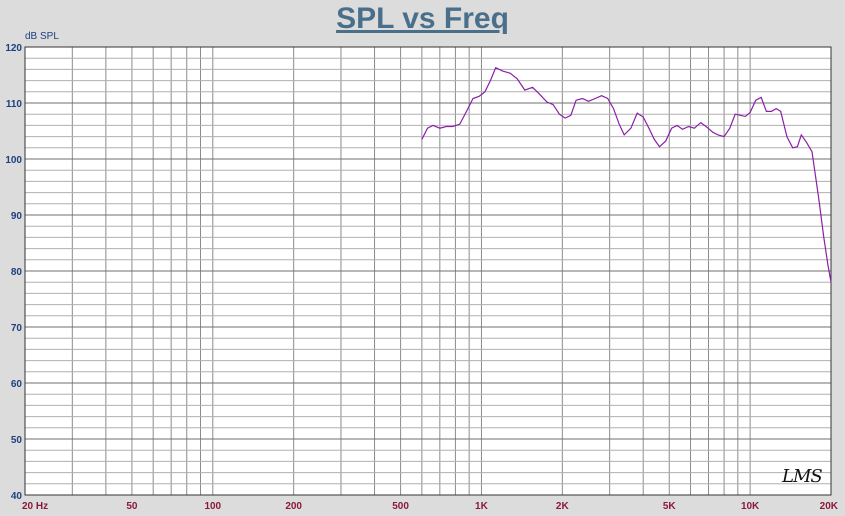  What do you see at coordinates (293, 506) in the screenshot?
I see `x-tick-label: 200` at bounding box center [293, 506].